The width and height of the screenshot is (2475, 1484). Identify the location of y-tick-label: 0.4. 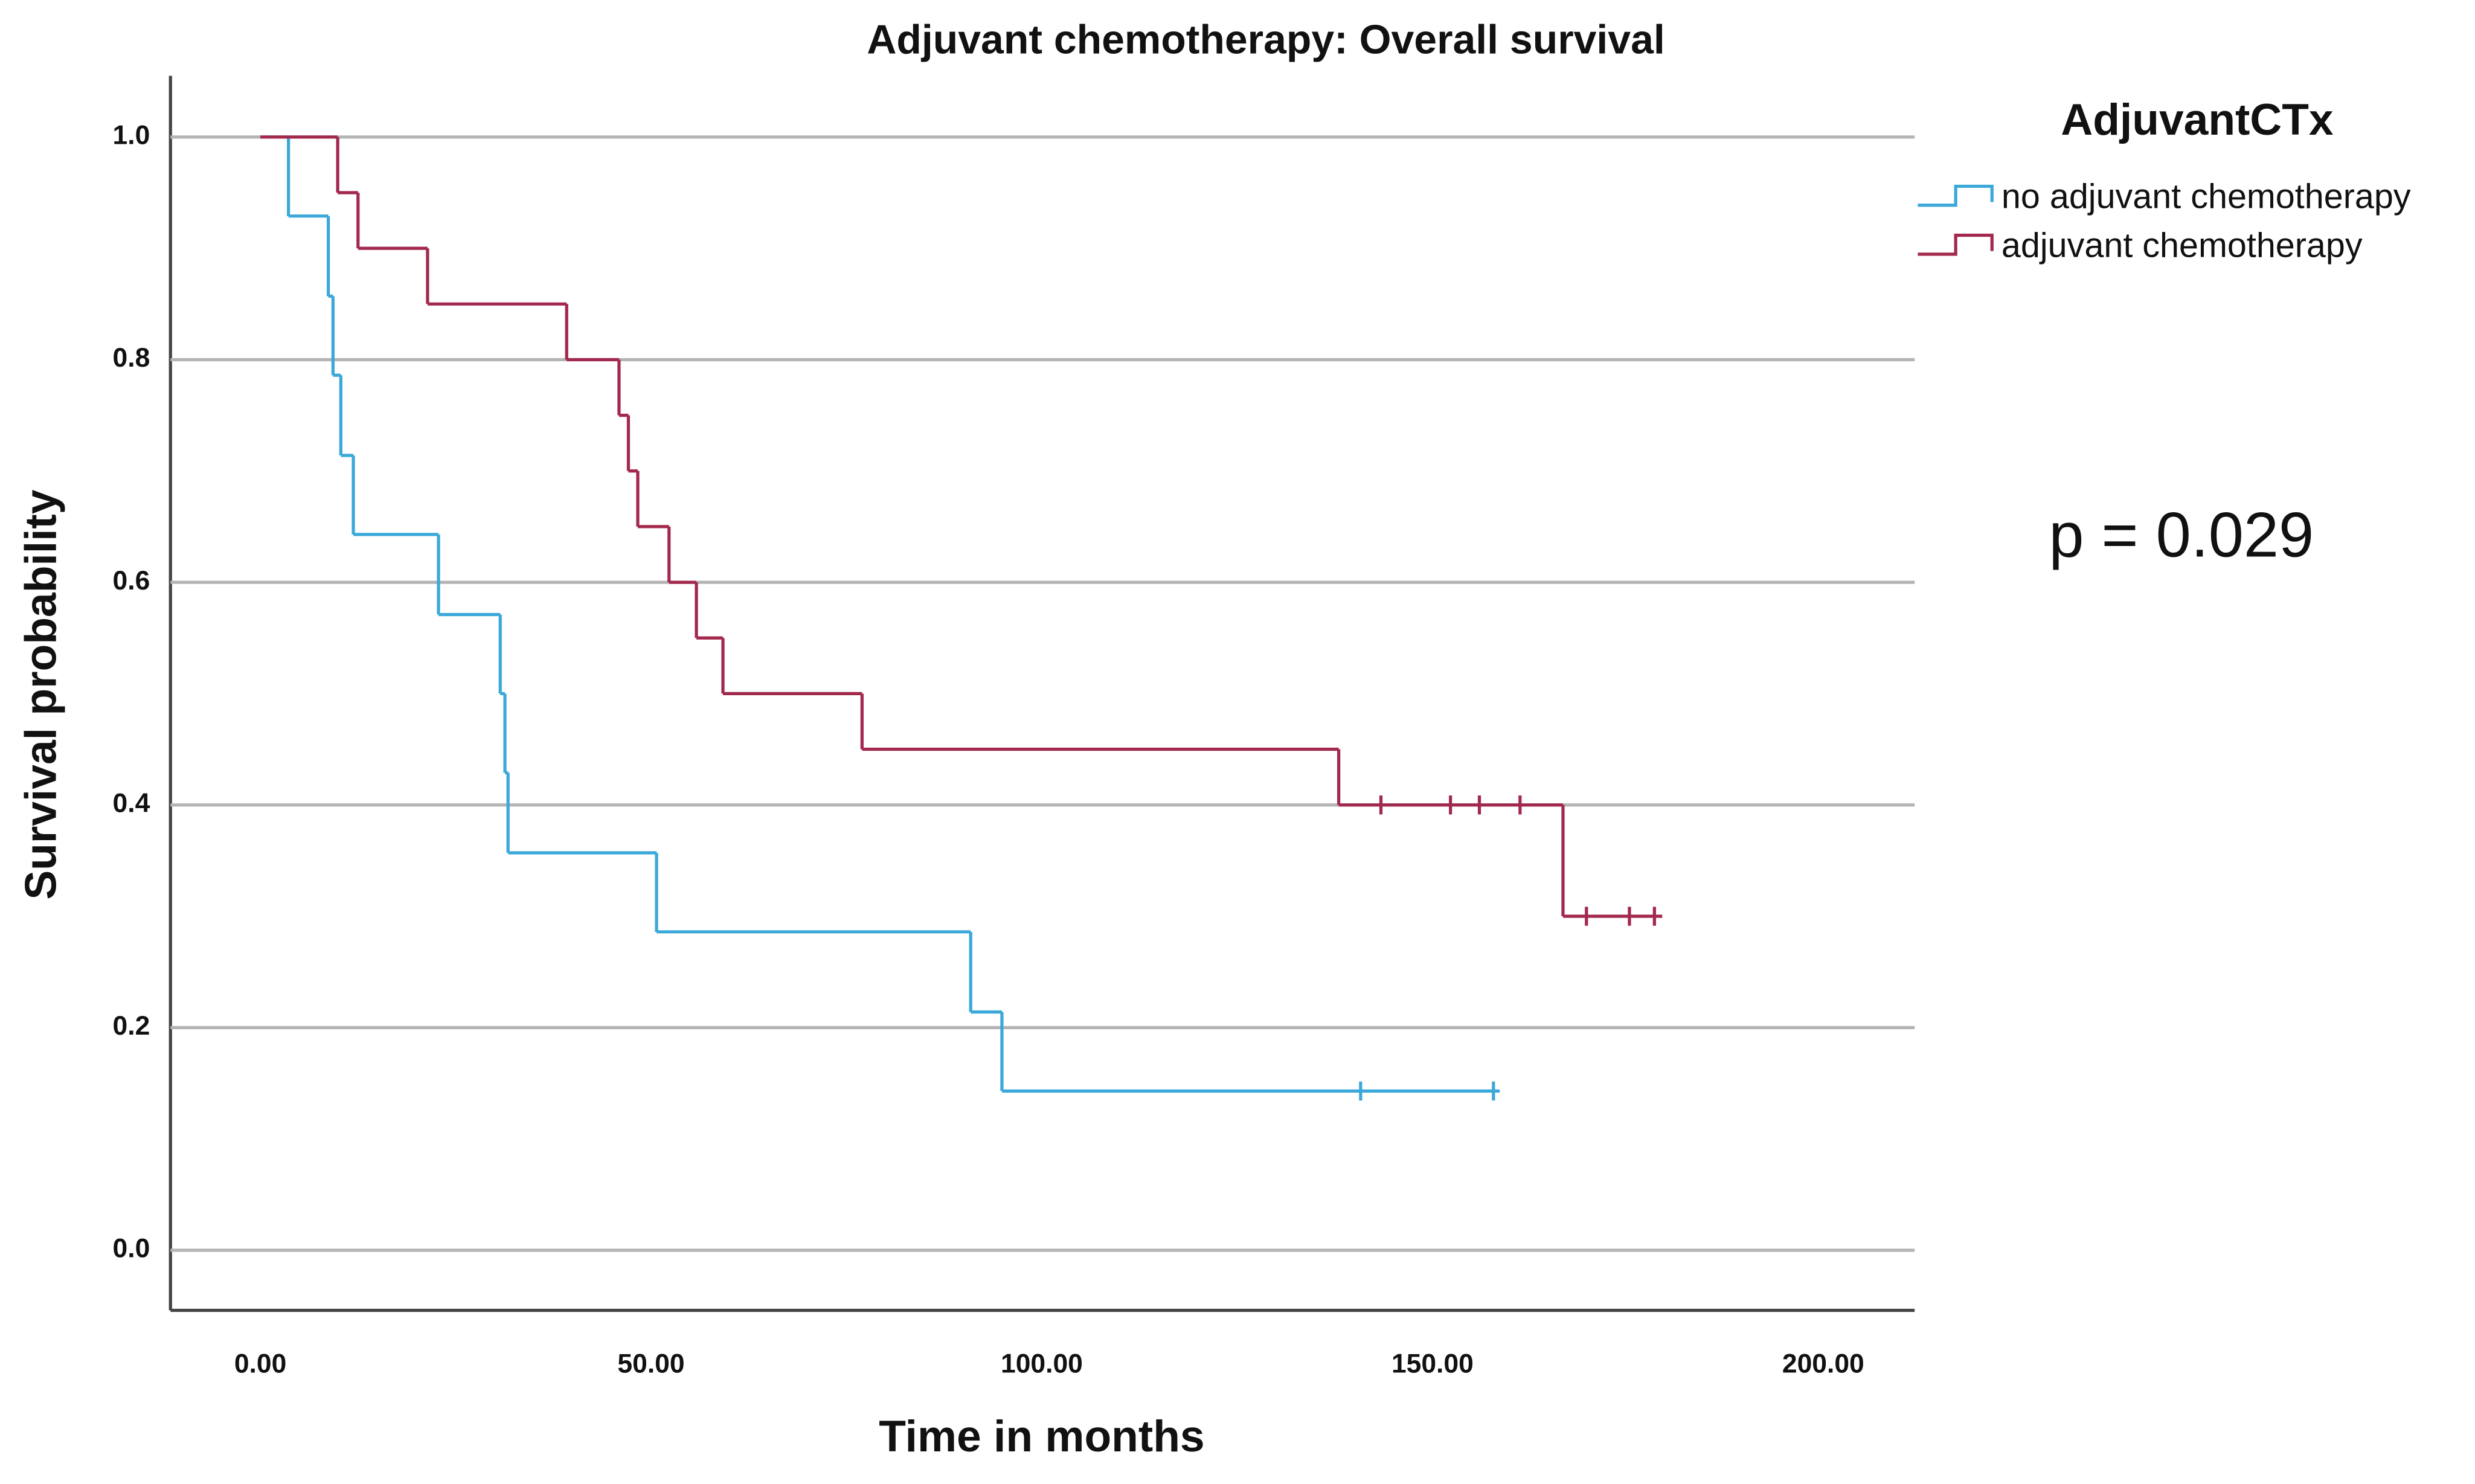
(131, 803).